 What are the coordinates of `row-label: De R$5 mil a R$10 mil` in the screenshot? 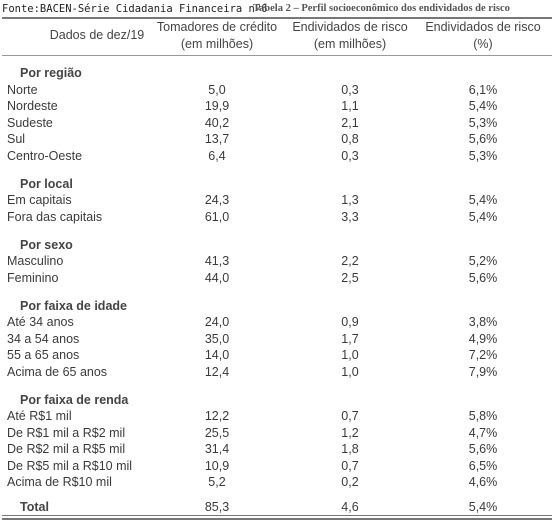 It's located at (70, 465).